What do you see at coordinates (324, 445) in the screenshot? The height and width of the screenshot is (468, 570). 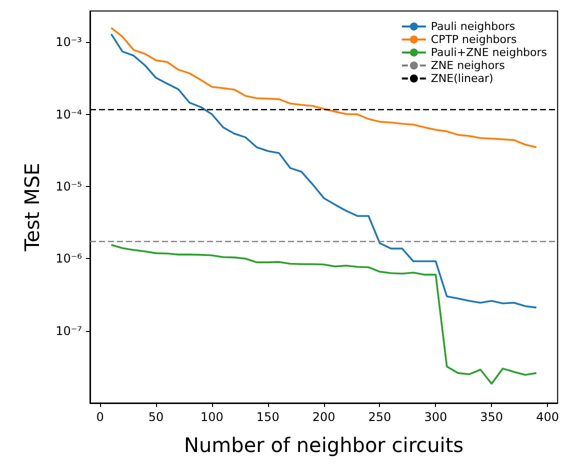 I see `x-axis-title: Number of neighbor circuits` at bounding box center [324, 445].